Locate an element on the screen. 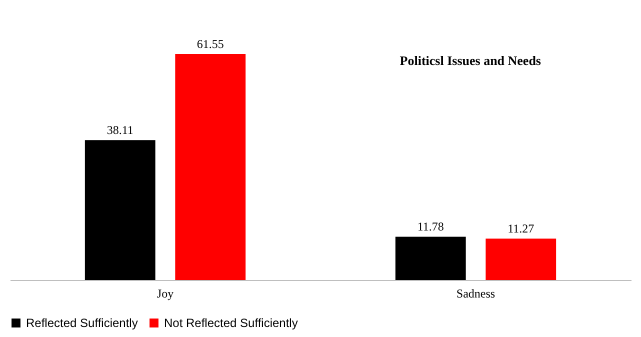 The image size is (641, 337). chart-title: Politicsl Issues and Needs is located at coordinates (470, 60).